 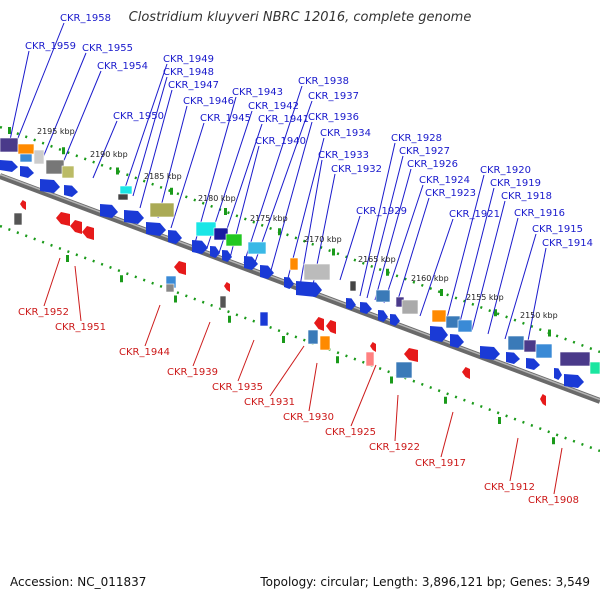 What do you see at coordinates (333, 117) in the screenshot?
I see `forward-gene-label: CKR_1936` at bounding box center [333, 117].